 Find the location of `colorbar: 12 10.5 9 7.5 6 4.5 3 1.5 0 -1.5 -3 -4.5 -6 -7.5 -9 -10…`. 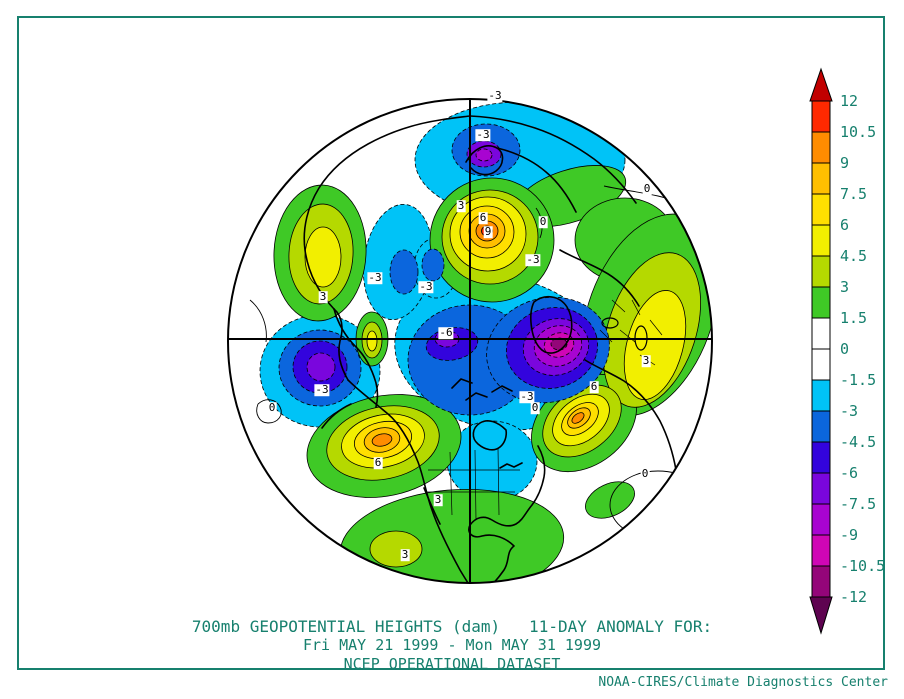

colorbar: 12 10.5 9 7.5 6 4.5 3 1.5 0 -1.5 -3 -4.5 -6 -7.5 -9 -10… is located at coordinates (847, 351).